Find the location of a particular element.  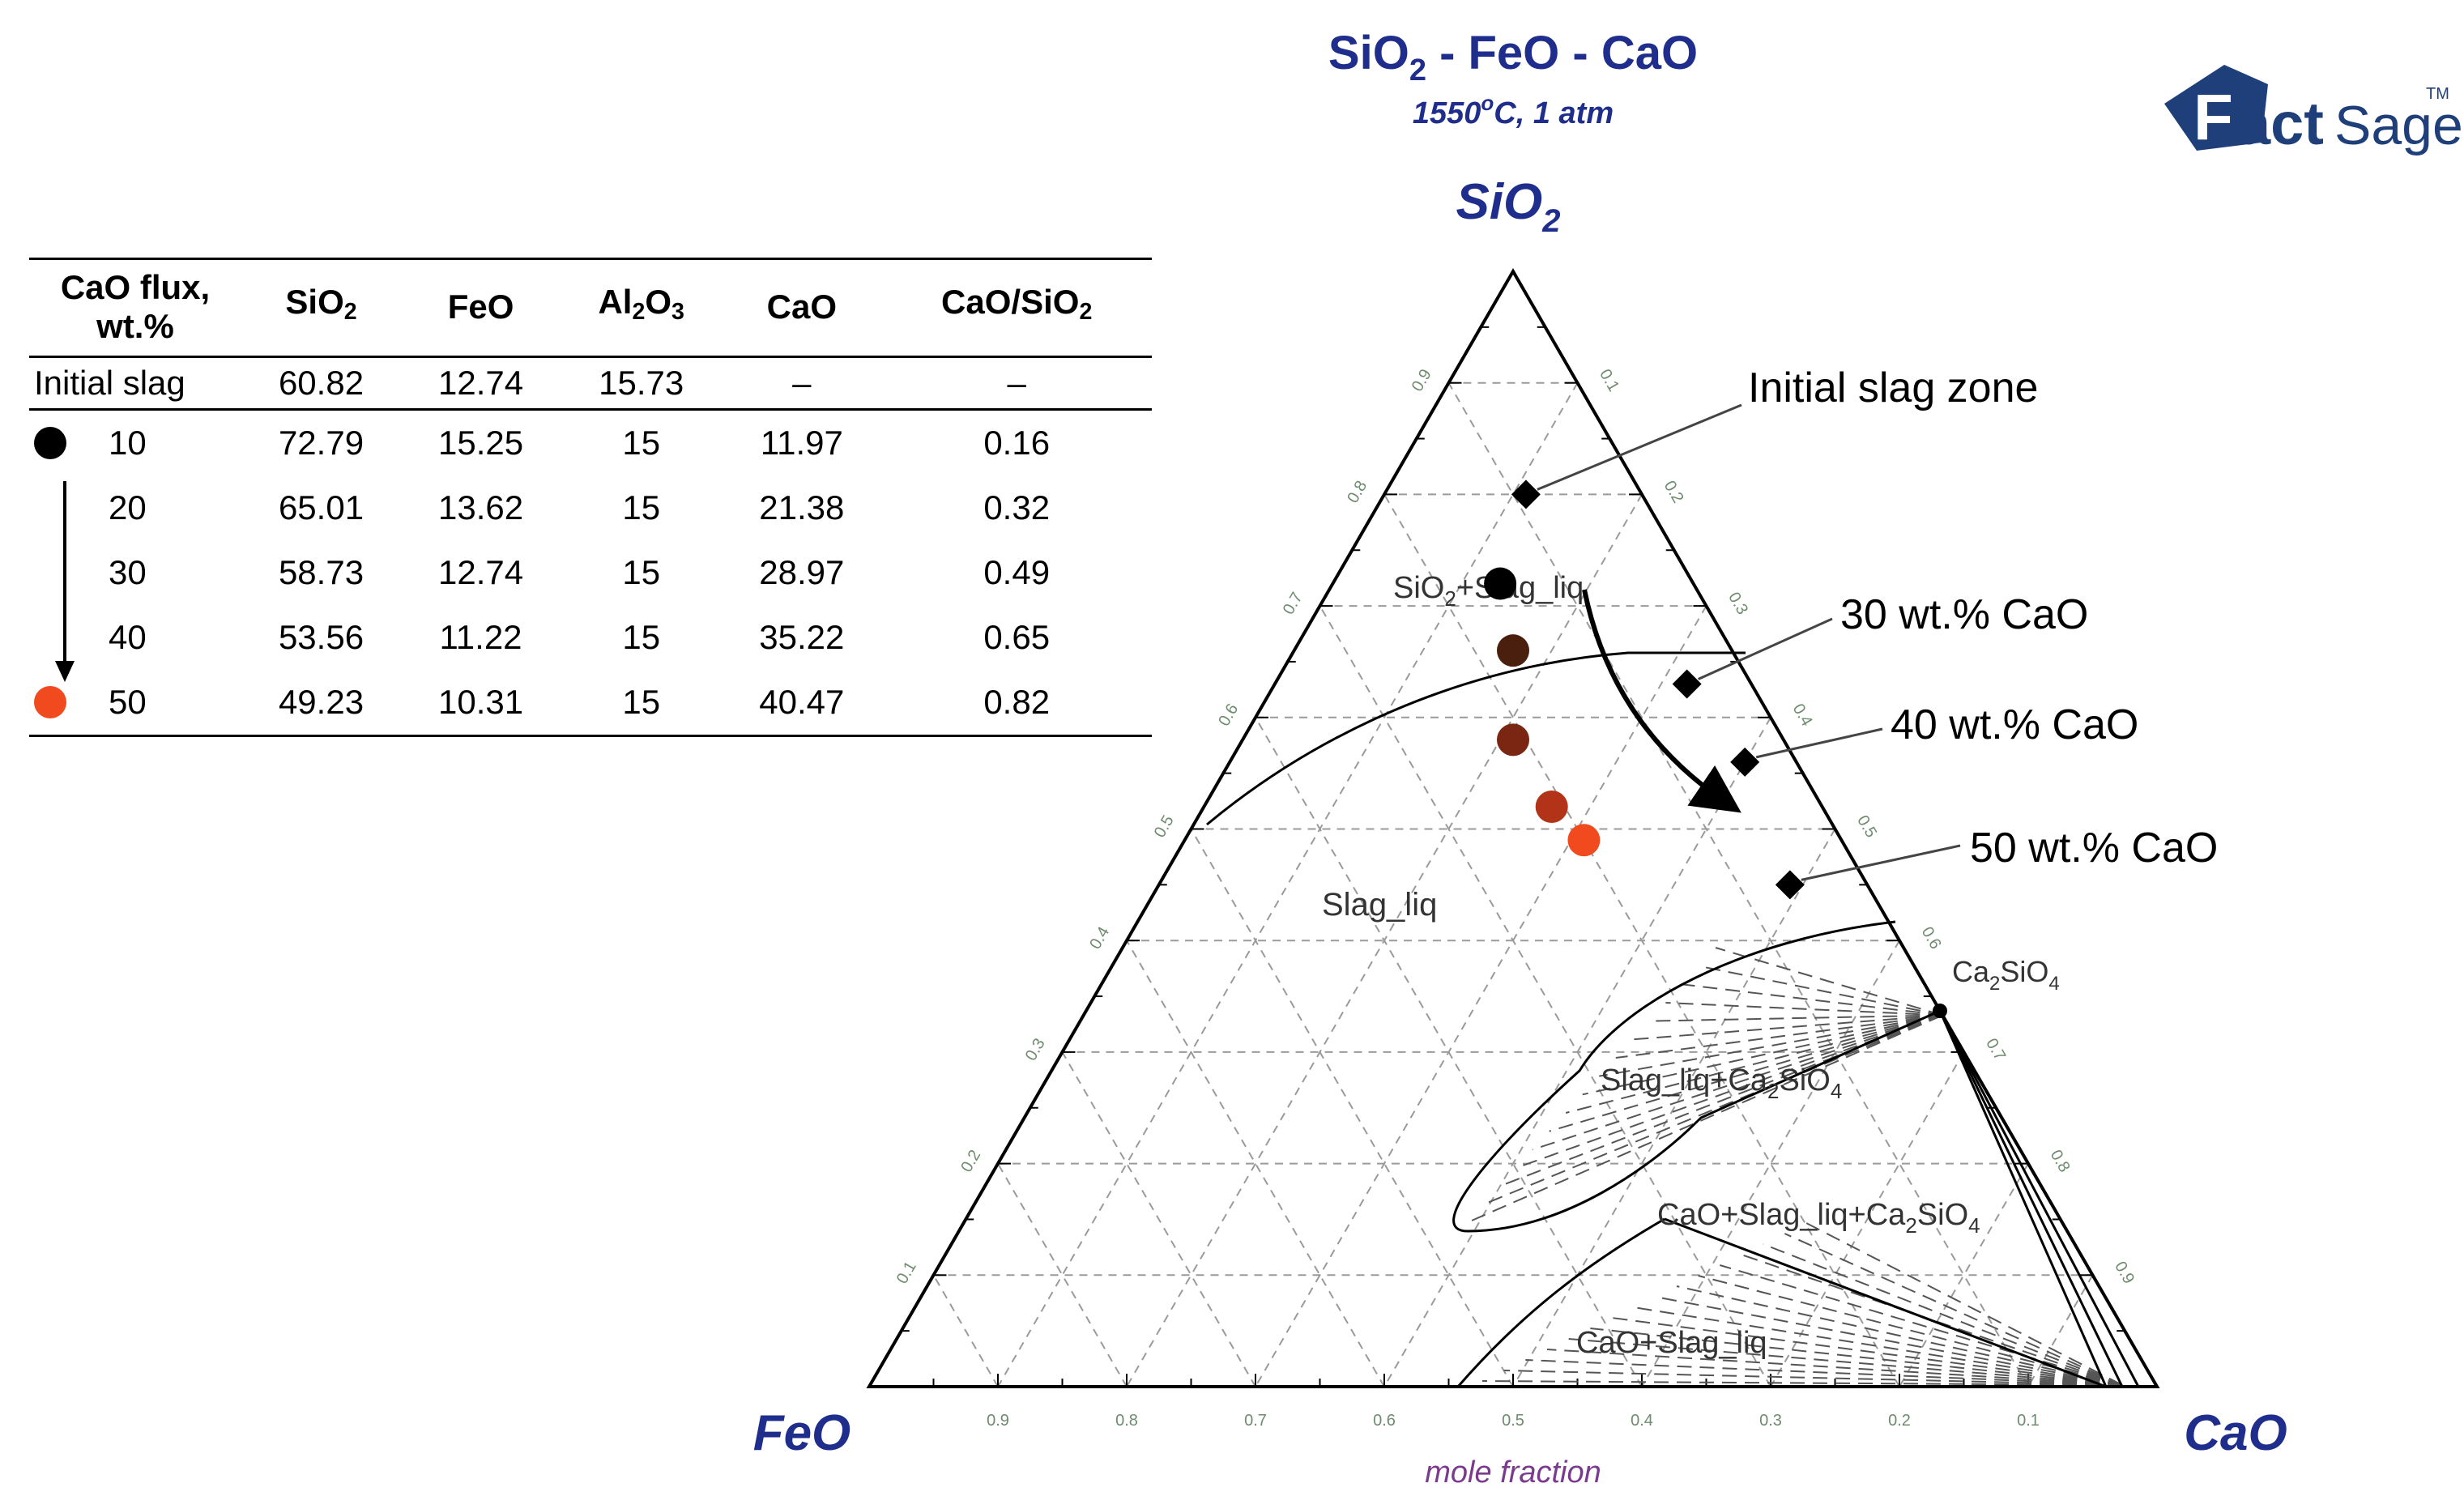

apex-label-sio2: SiO2 is located at coordinates (1508, 206).